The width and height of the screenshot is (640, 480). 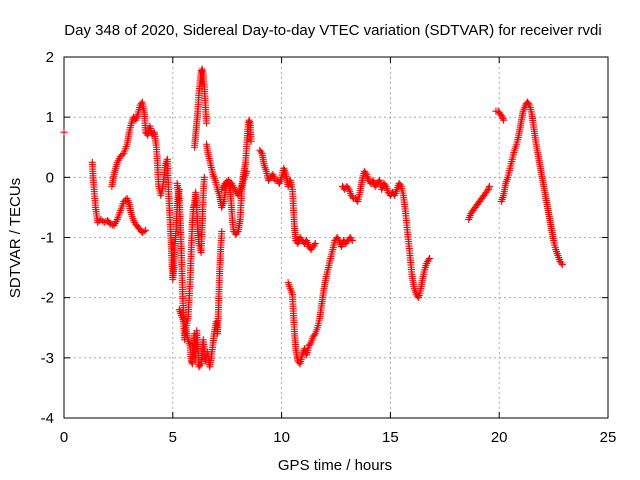 What do you see at coordinates (499, 437) in the screenshot?
I see `x-tick-label: 20` at bounding box center [499, 437].